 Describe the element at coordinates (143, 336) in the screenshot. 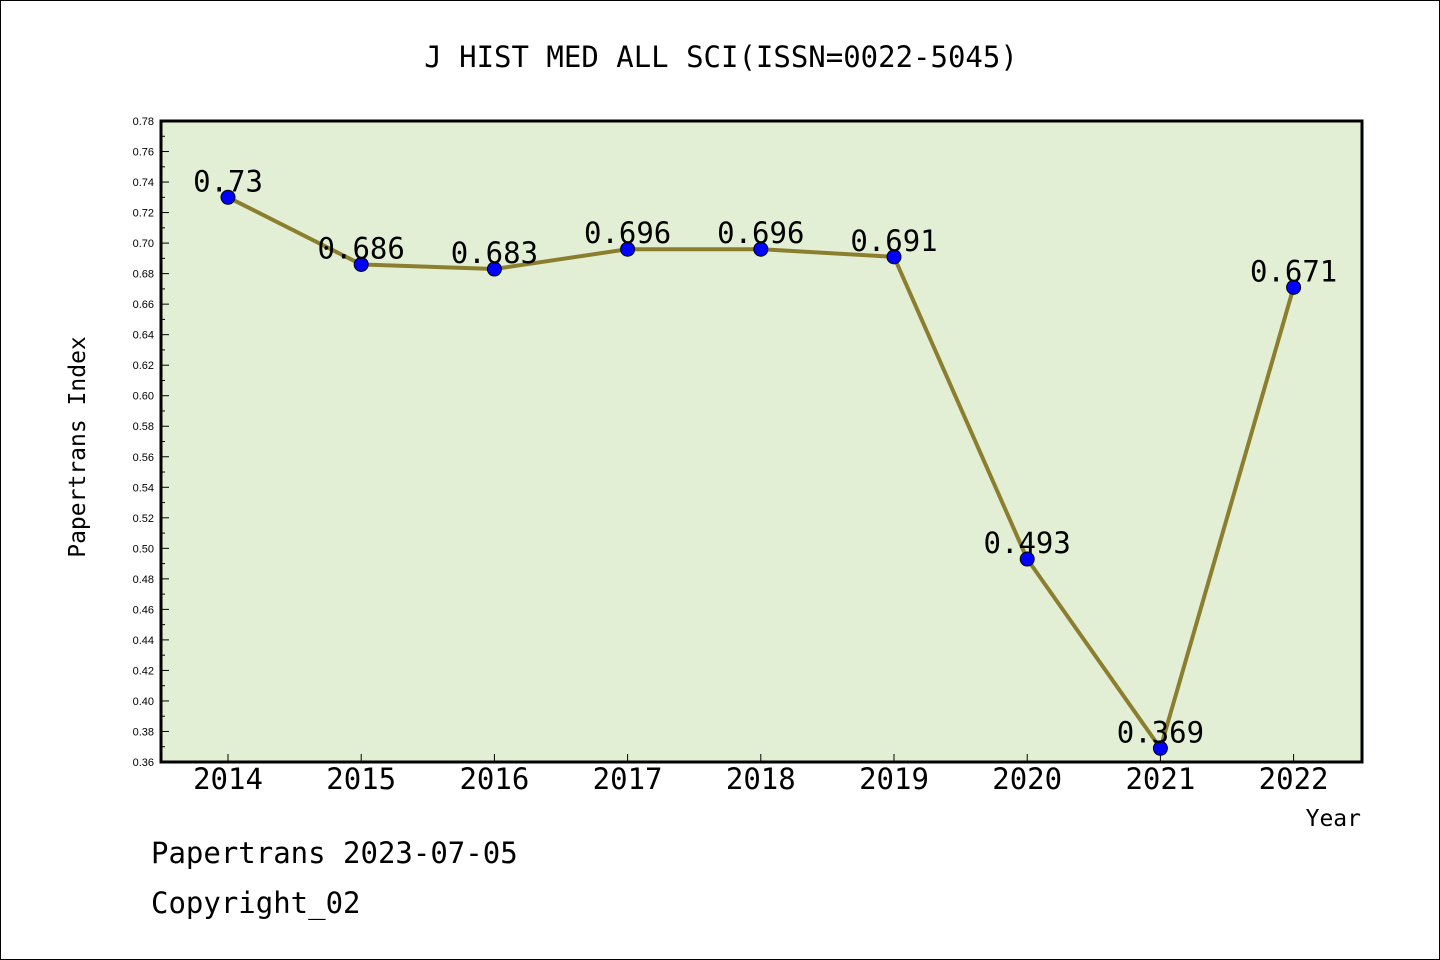

I see `y-tick-label: 0.64` at that location.